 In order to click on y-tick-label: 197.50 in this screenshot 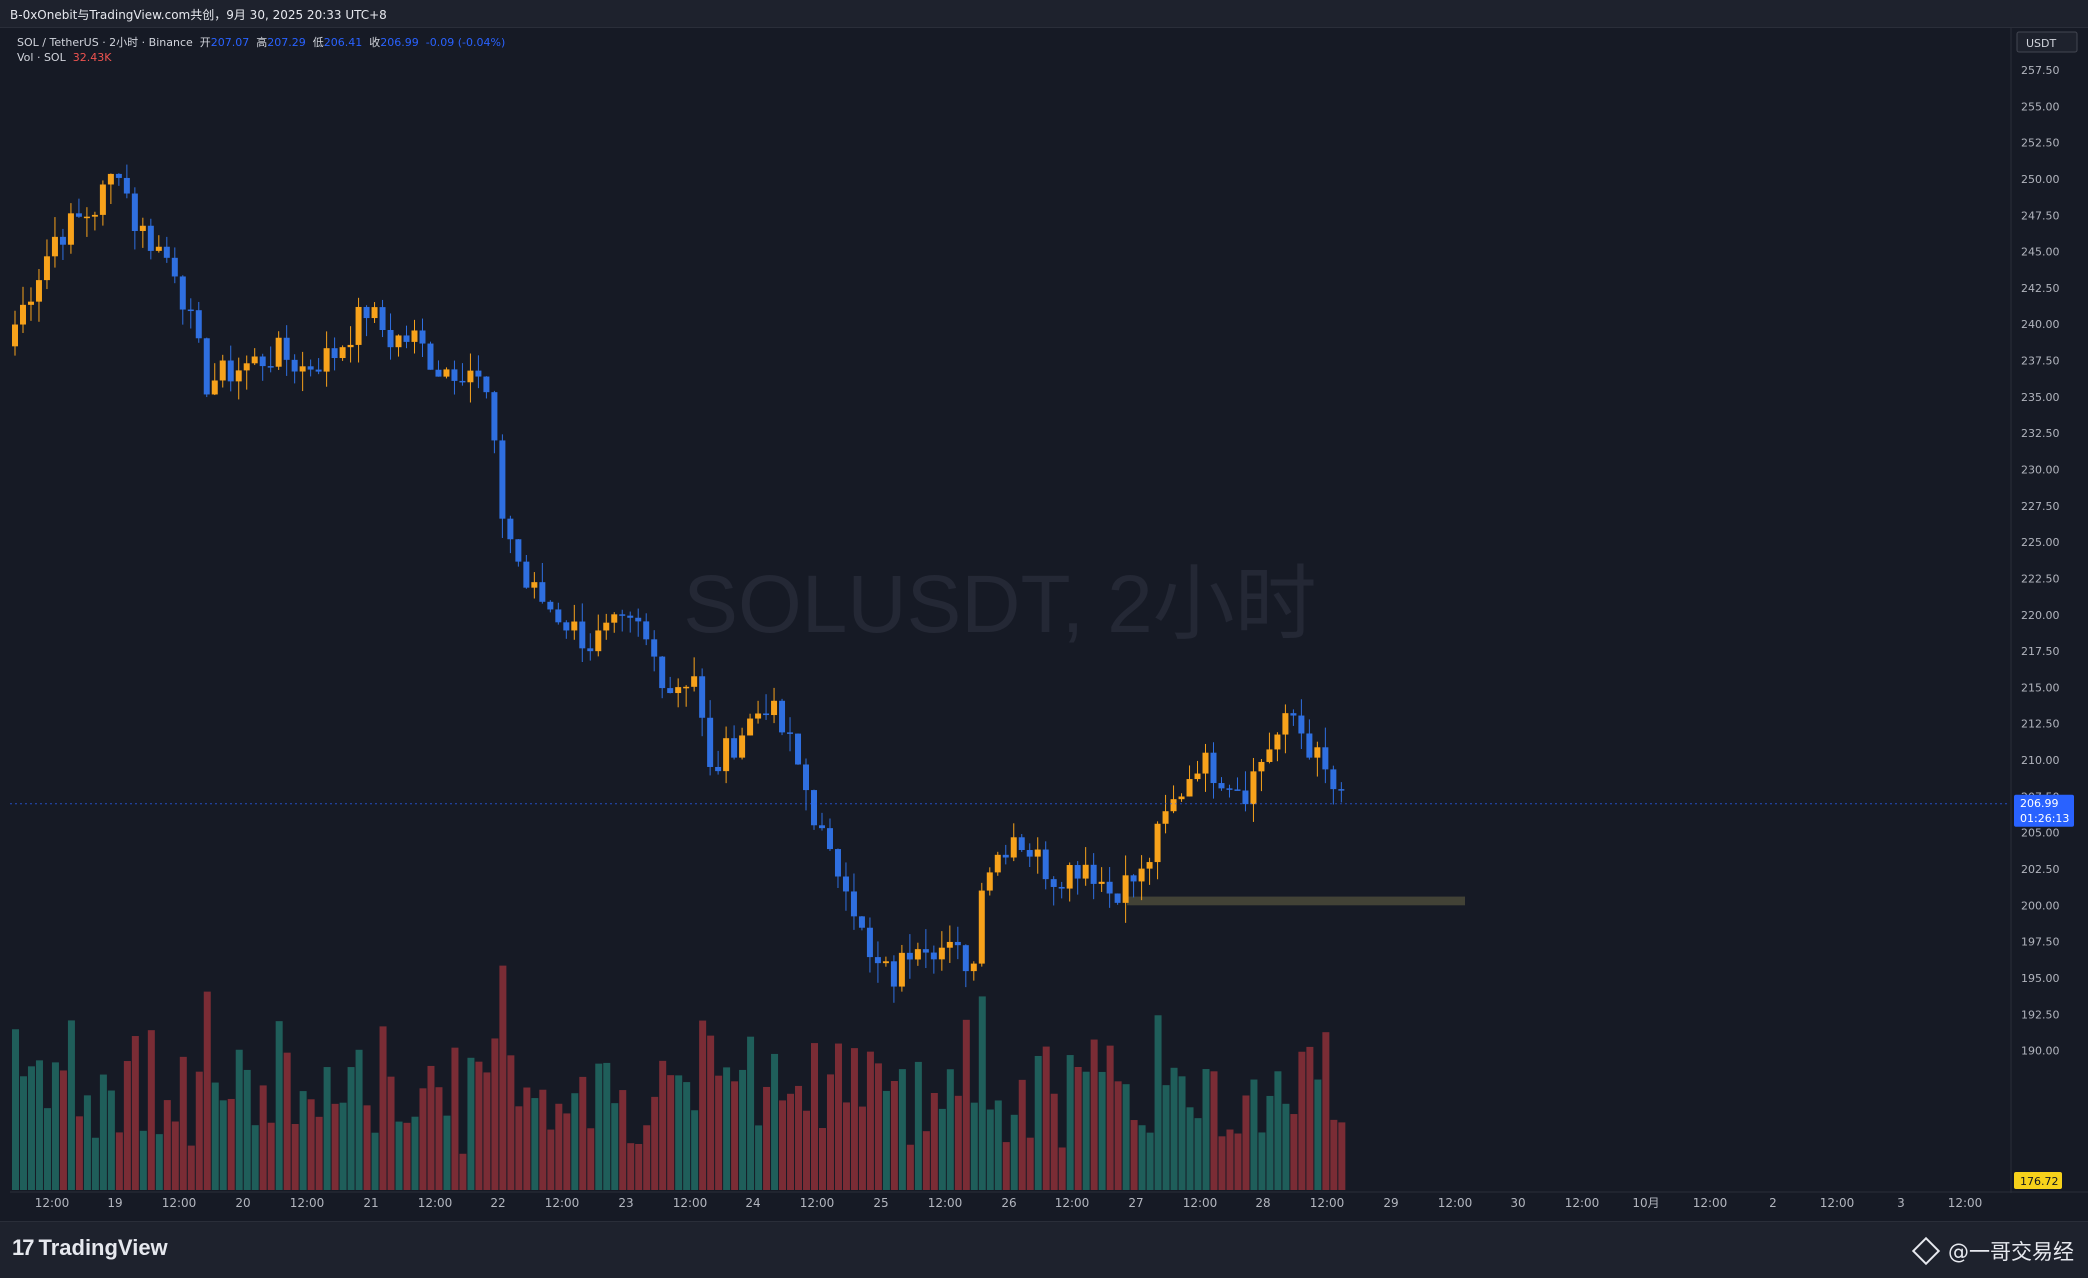, I will do `click(2040, 942)`.